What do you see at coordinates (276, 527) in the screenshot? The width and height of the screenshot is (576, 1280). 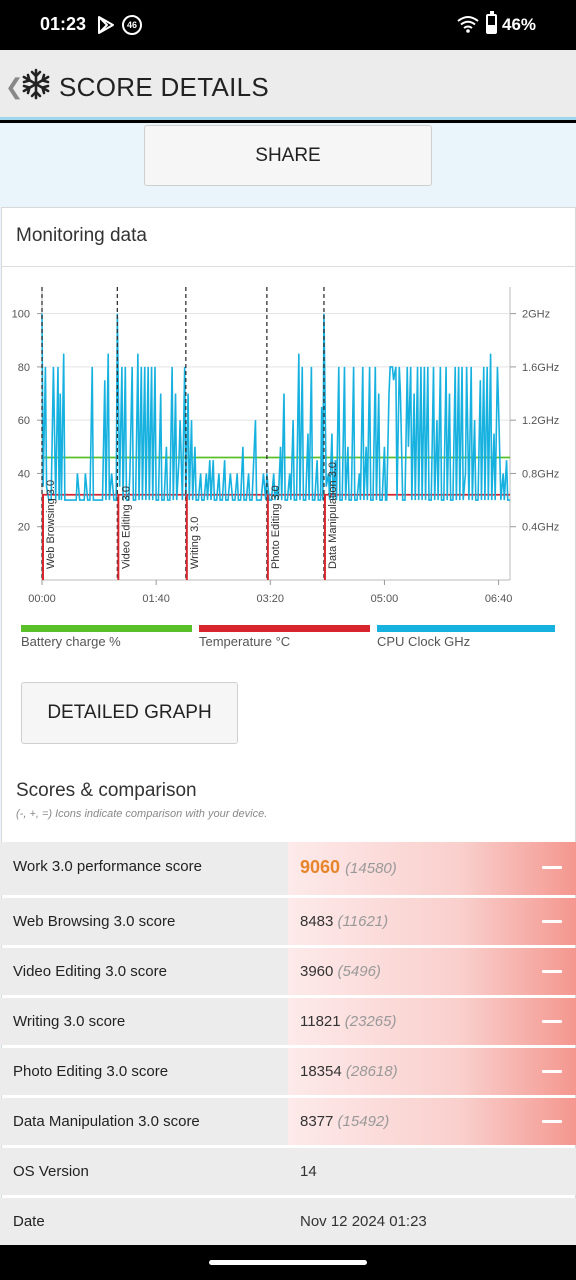 I see `marker-label: Photo Editing 3.0` at bounding box center [276, 527].